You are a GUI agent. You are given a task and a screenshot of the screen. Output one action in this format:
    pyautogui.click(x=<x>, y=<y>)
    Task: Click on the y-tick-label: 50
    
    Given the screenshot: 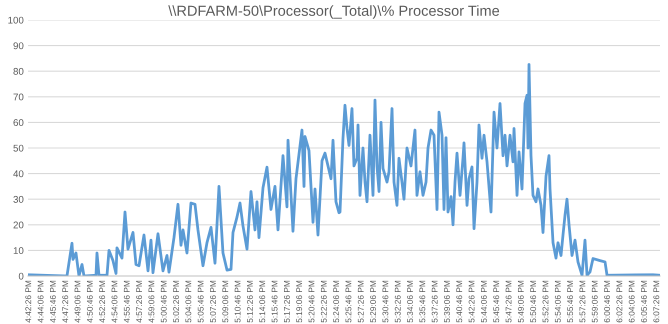 What is the action you would take?
    pyautogui.click(x=18, y=148)
    